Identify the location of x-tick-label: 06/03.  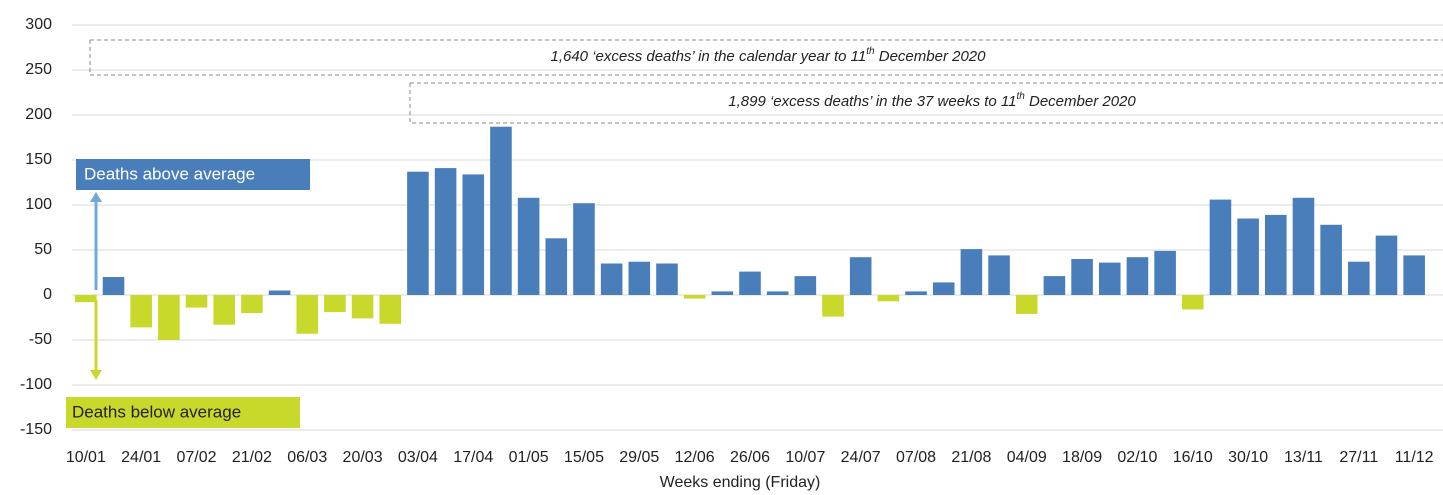
(307, 457).